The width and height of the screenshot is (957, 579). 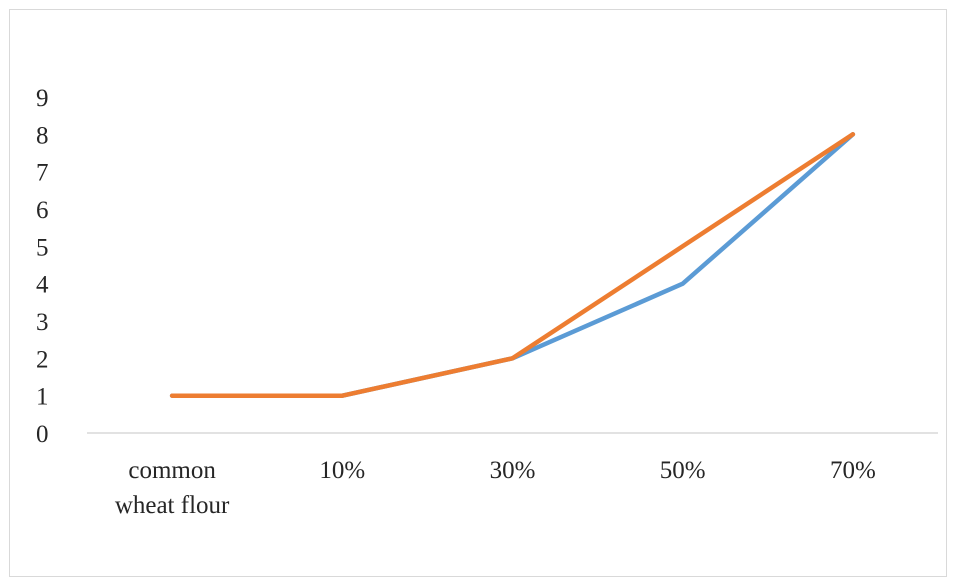 I want to click on x-tick-label: 10%, so click(x=342, y=470).